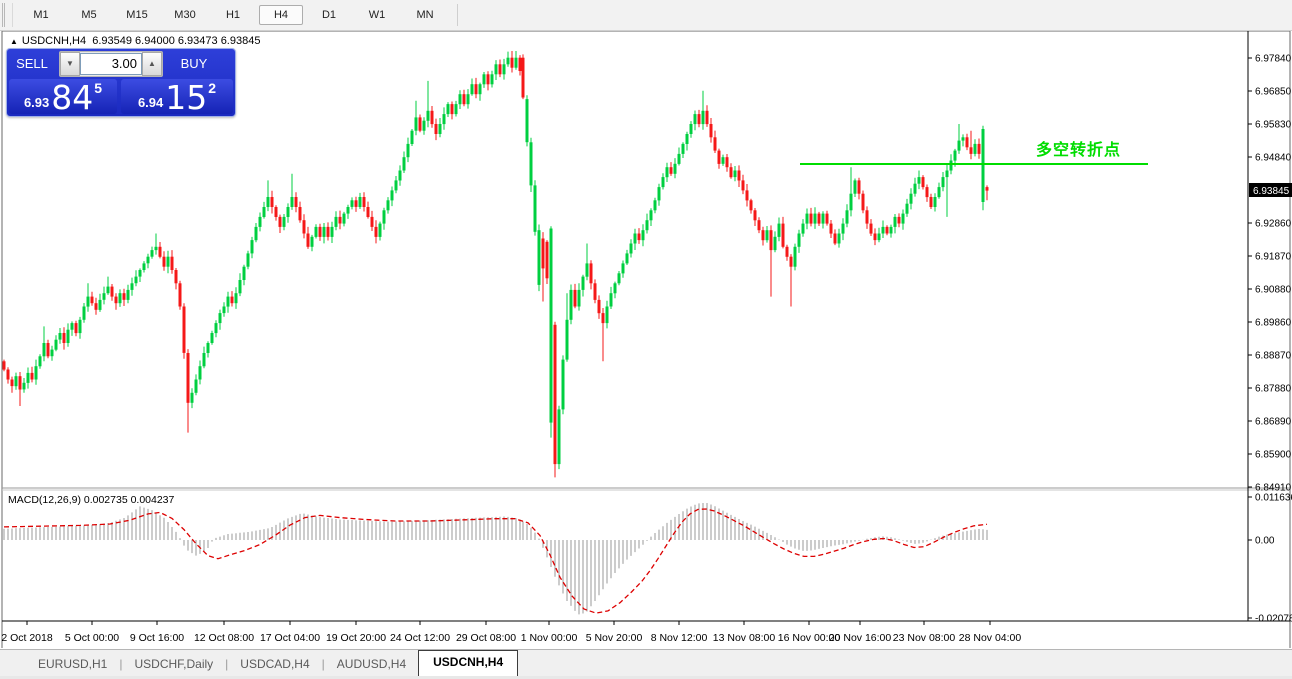 The height and width of the screenshot is (679, 1292). I want to click on price-tick-label: 6.96850, so click(1273, 92).